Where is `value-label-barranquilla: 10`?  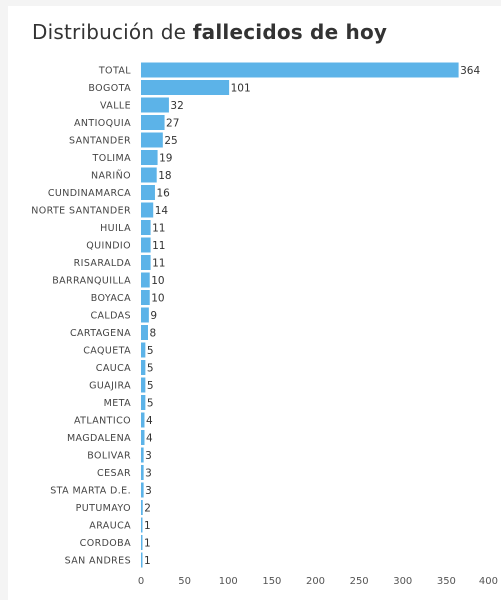 value-label-barranquilla: 10 is located at coordinates (157, 281).